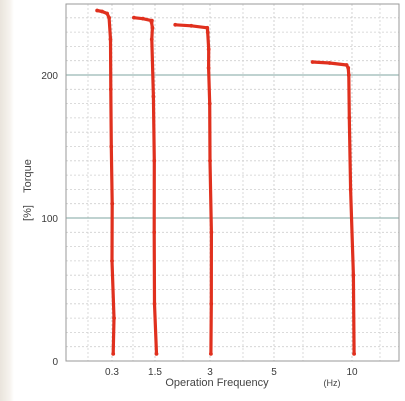 The height and width of the screenshot is (401, 405). I want to click on page-edge-shadow, so click(7, 200).